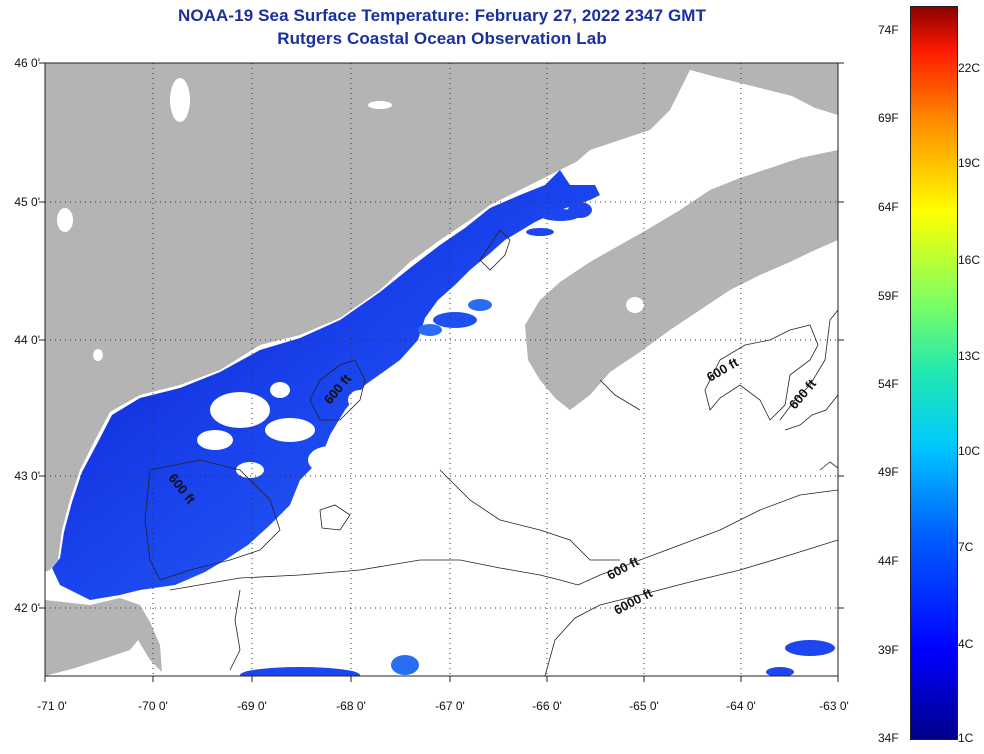  What do you see at coordinates (644, 706) in the screenshot?
I see `lon-label: -65 0'` at bounding box center [644, 706].